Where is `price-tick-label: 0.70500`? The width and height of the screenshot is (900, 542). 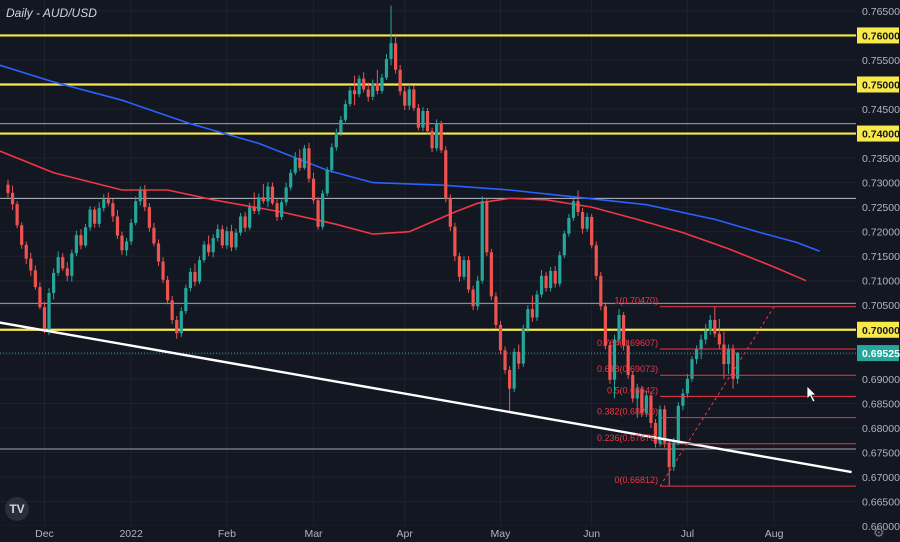 price-tick-label: 0.70500 is located at coordinates (881, 306).